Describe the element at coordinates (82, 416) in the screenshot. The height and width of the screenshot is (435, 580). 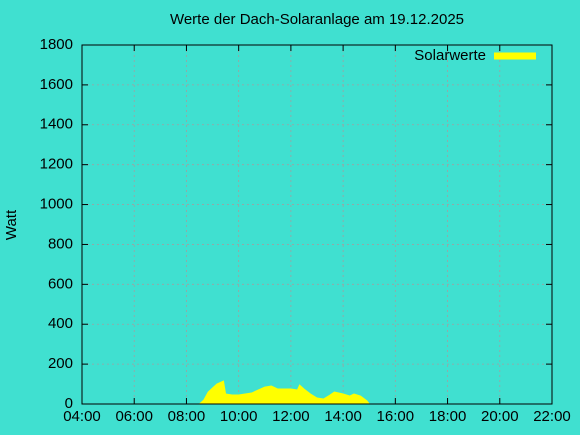
I see `x-tick-label: 04:00` at that location.